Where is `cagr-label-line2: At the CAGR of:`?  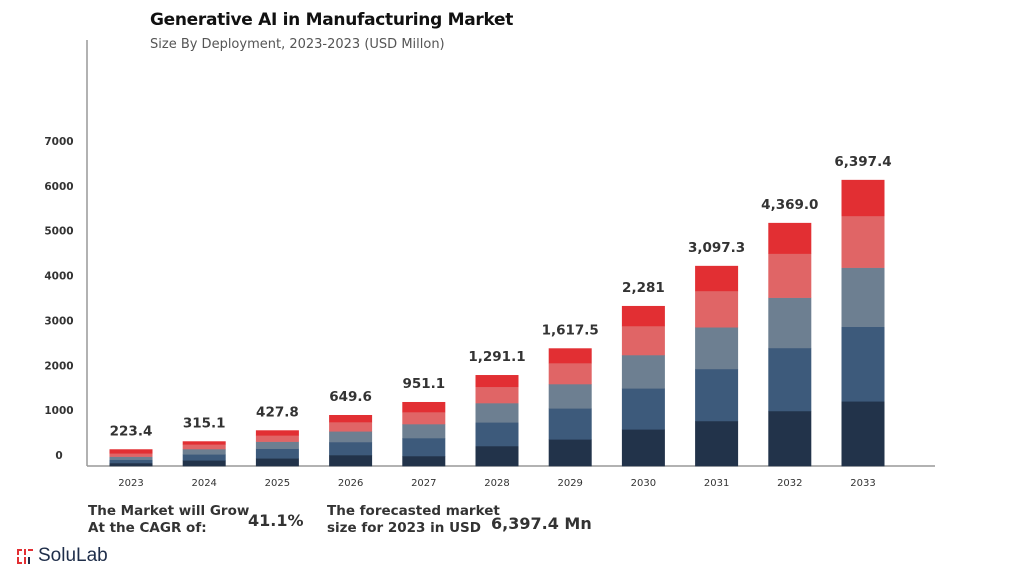
cagr-label-line2: At the CAGR of: is located at coordinates (147, 528).